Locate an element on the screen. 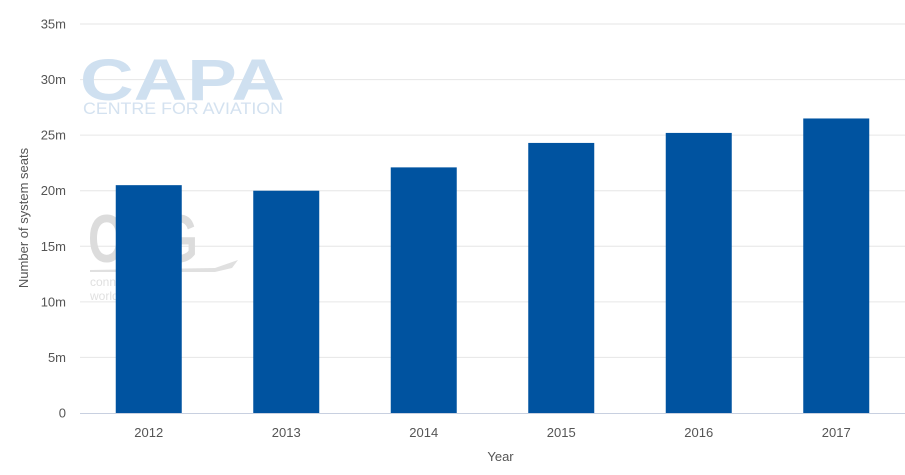 This screenshot has width=905, height=475. y-tick-label: 10m is located at coordinates (53, 301).